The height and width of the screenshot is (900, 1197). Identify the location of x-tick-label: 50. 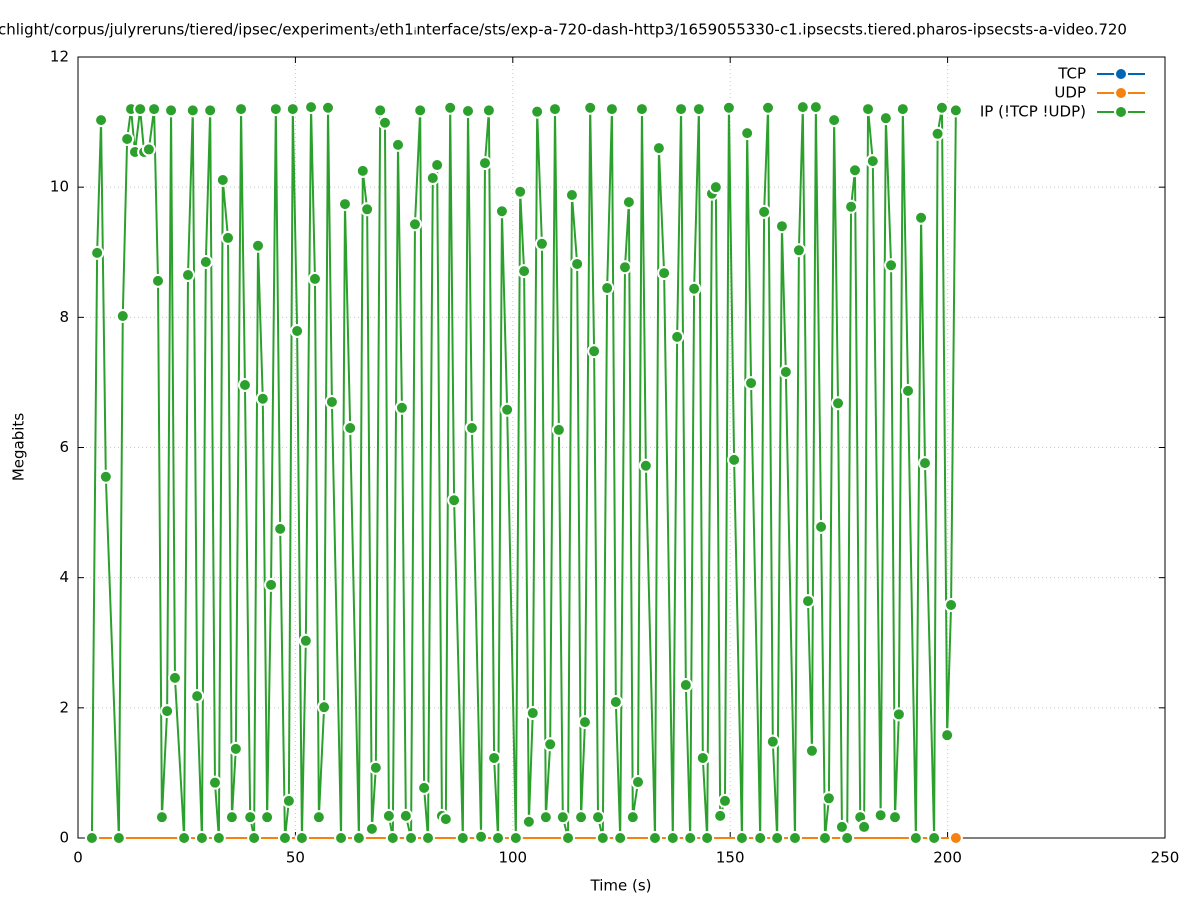
(295, 858).